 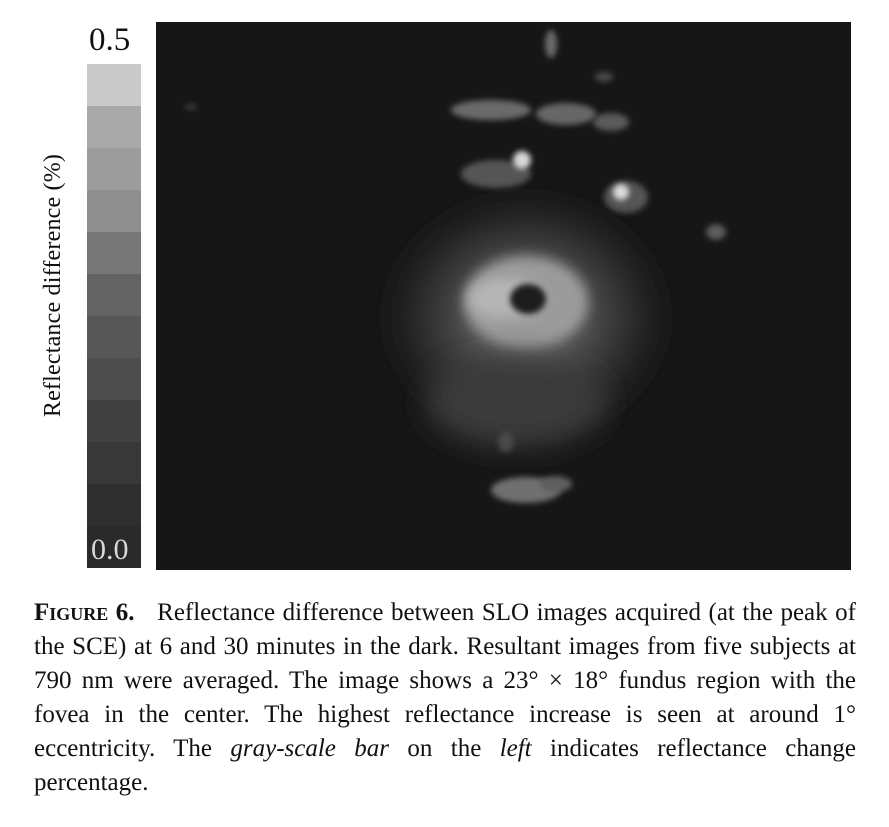 What do you see at coordinates (110, 549) in the screenshot?
I see `colorbar-min-label: 0.0` at bounding box center [110, 549].